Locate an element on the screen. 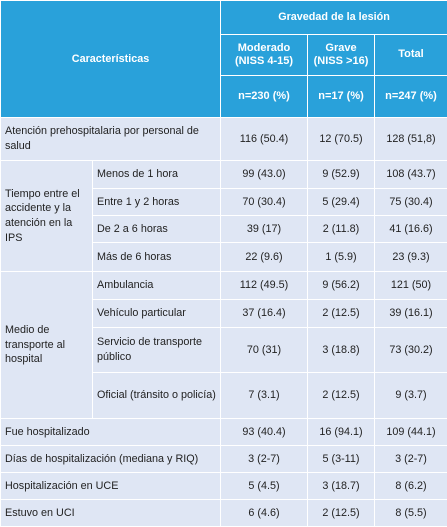  cell-total: 75 (30.4) is located at coordinates (411, 202).